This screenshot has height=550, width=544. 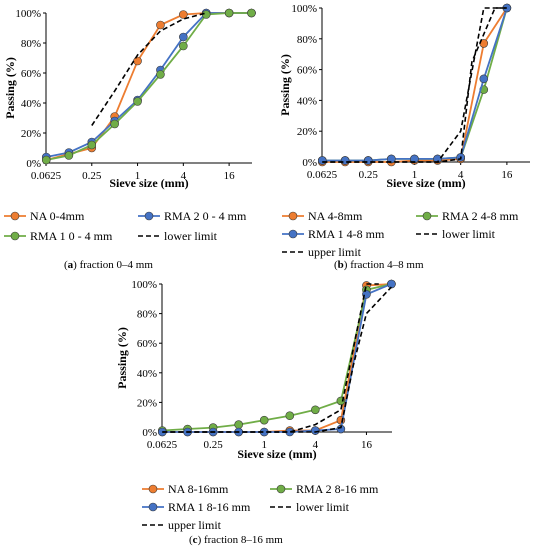 What do you see at coordinates (57, 216) in the screenshot?
I see `legend-entry: NA 0-4mm` at bounding box center [57, 216].